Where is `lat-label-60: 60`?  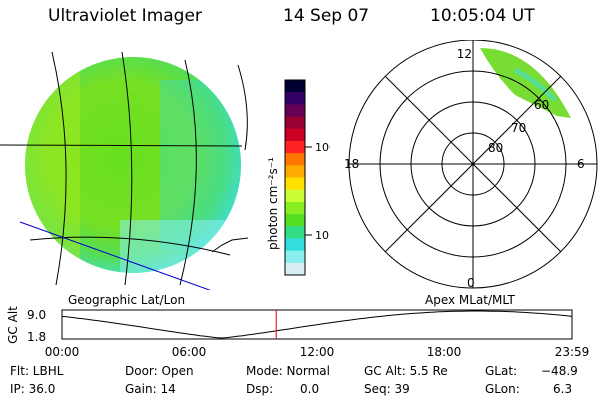 lat-label-60: 60 is located at coordinates (541, 105).